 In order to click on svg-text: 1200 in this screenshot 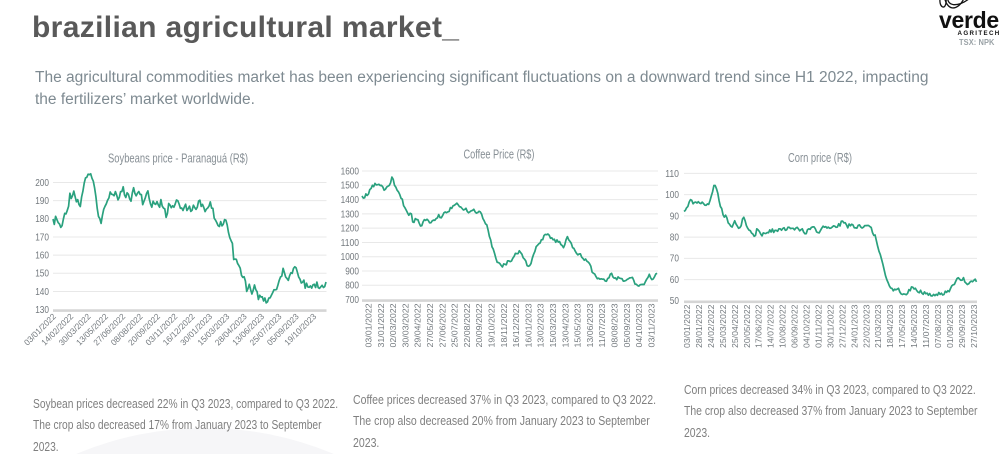, I will do `click(350, 229)`.